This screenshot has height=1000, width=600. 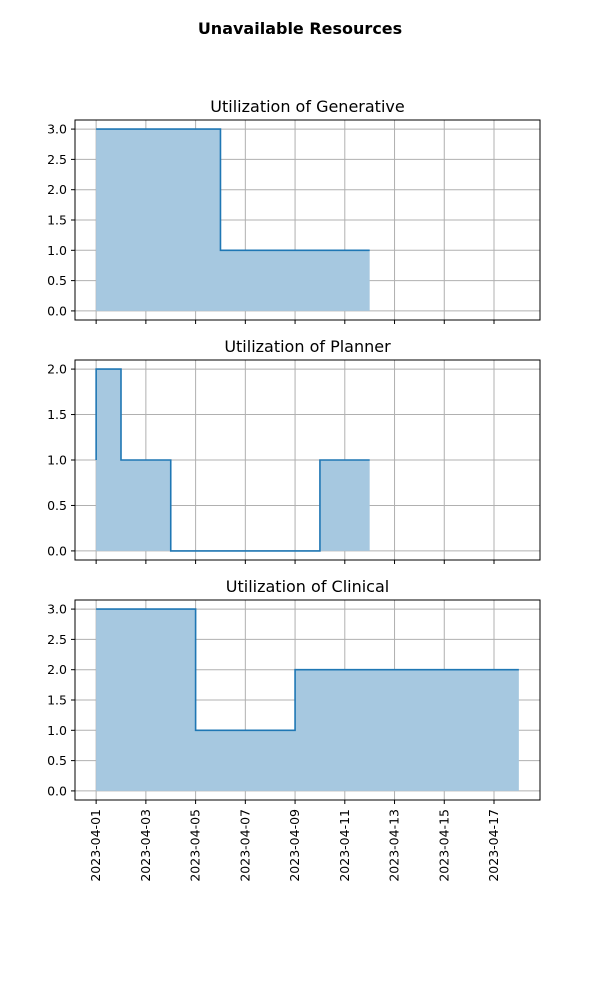 What do you see at coordinates (195, 845) in the screenshot?
I see `x-tick-label: 2023-04-05` at bounding box center [195, 845].